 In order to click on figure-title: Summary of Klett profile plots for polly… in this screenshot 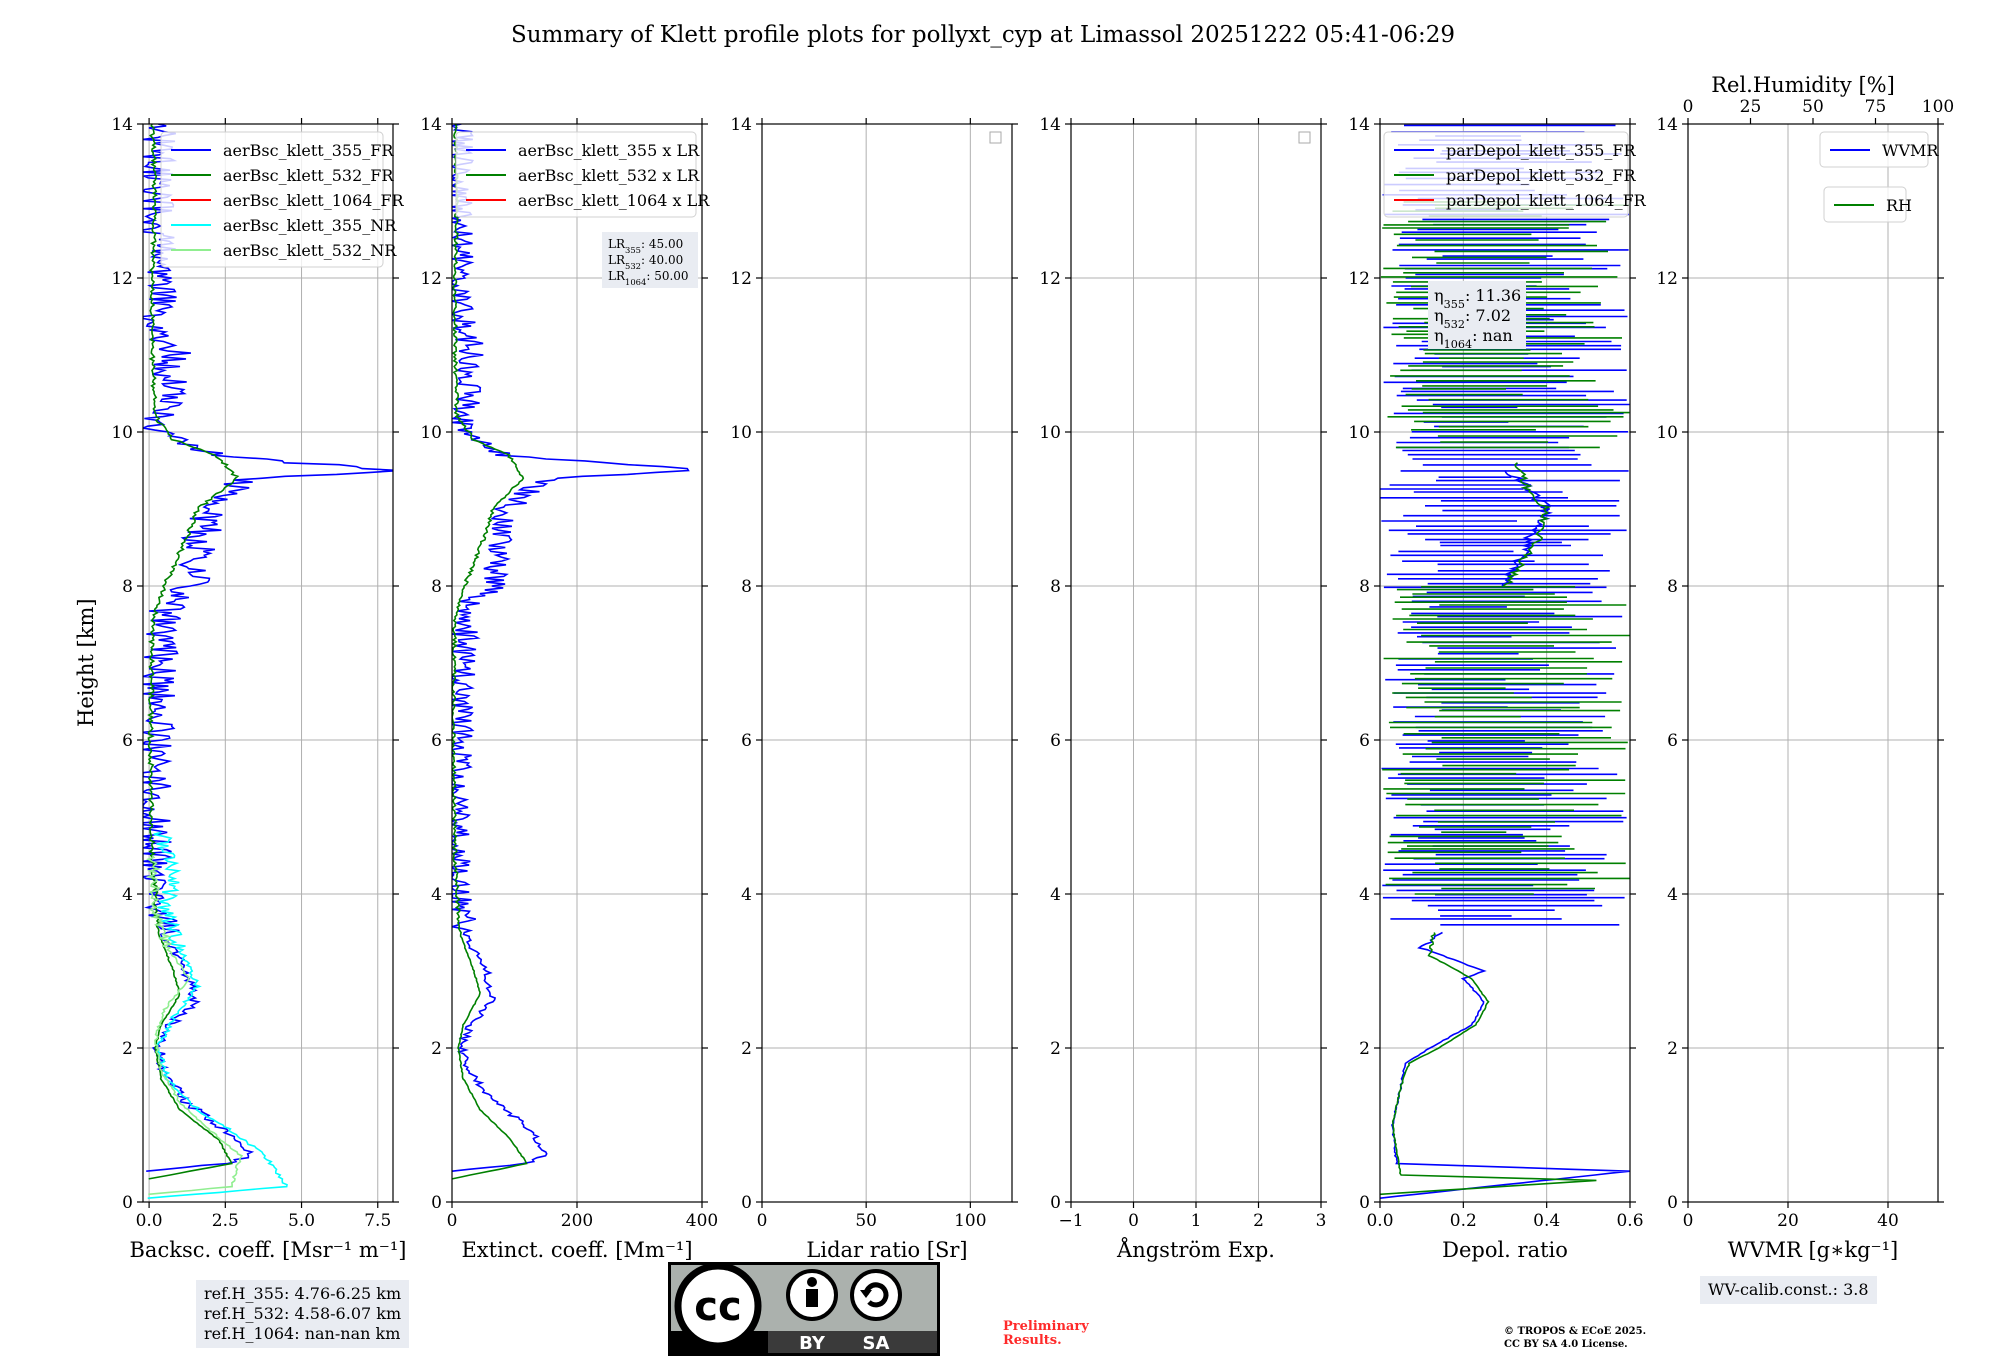, I will do `click(983, 35)`.